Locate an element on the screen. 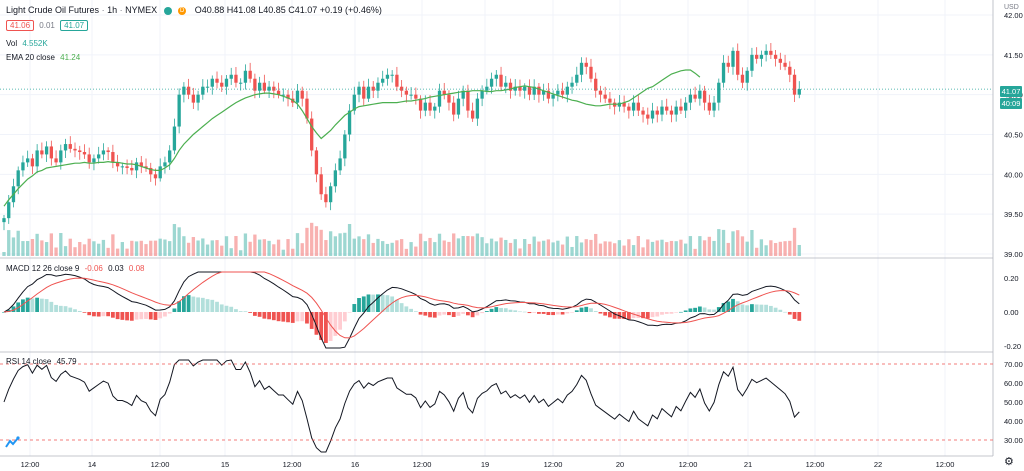 This screenshot has width=1024, height=471. interval: 1h is located at coordinates (112, 10).